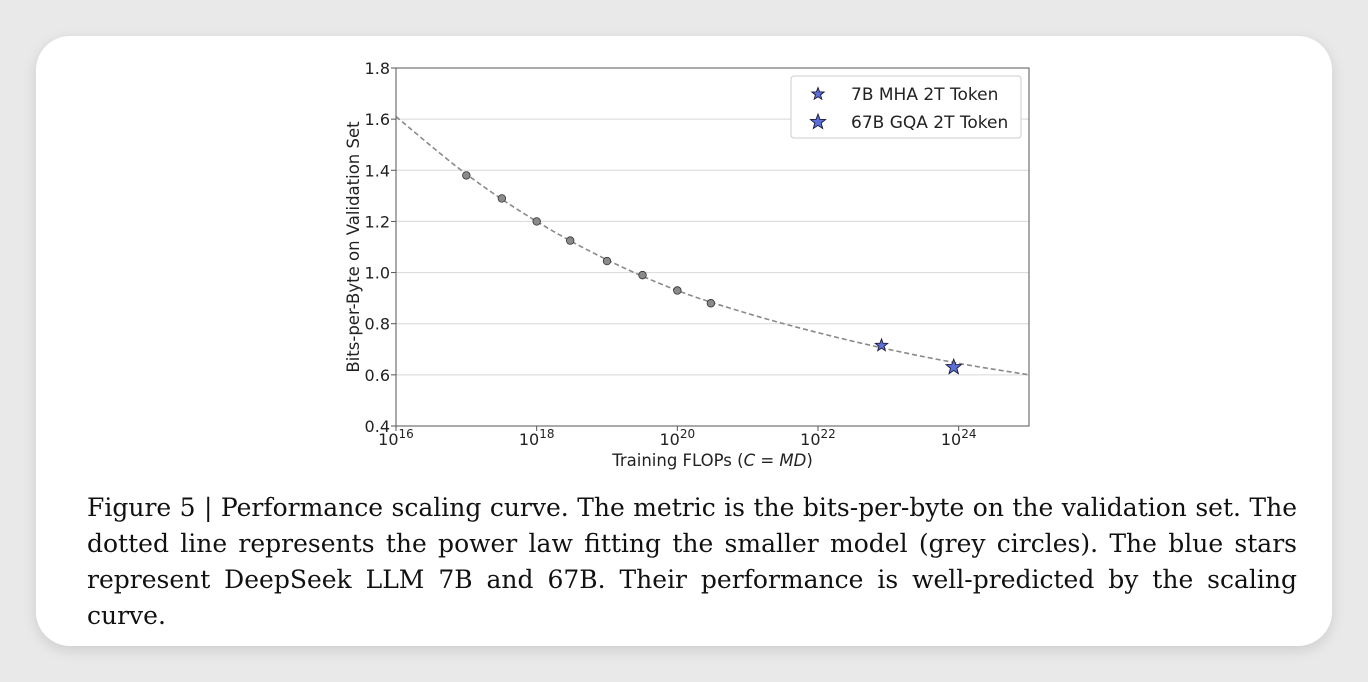  What do you see at coordinates (818, 438) in the screenshot?
I see `x-tick-label: 1022` at bounding box center [818, 438].